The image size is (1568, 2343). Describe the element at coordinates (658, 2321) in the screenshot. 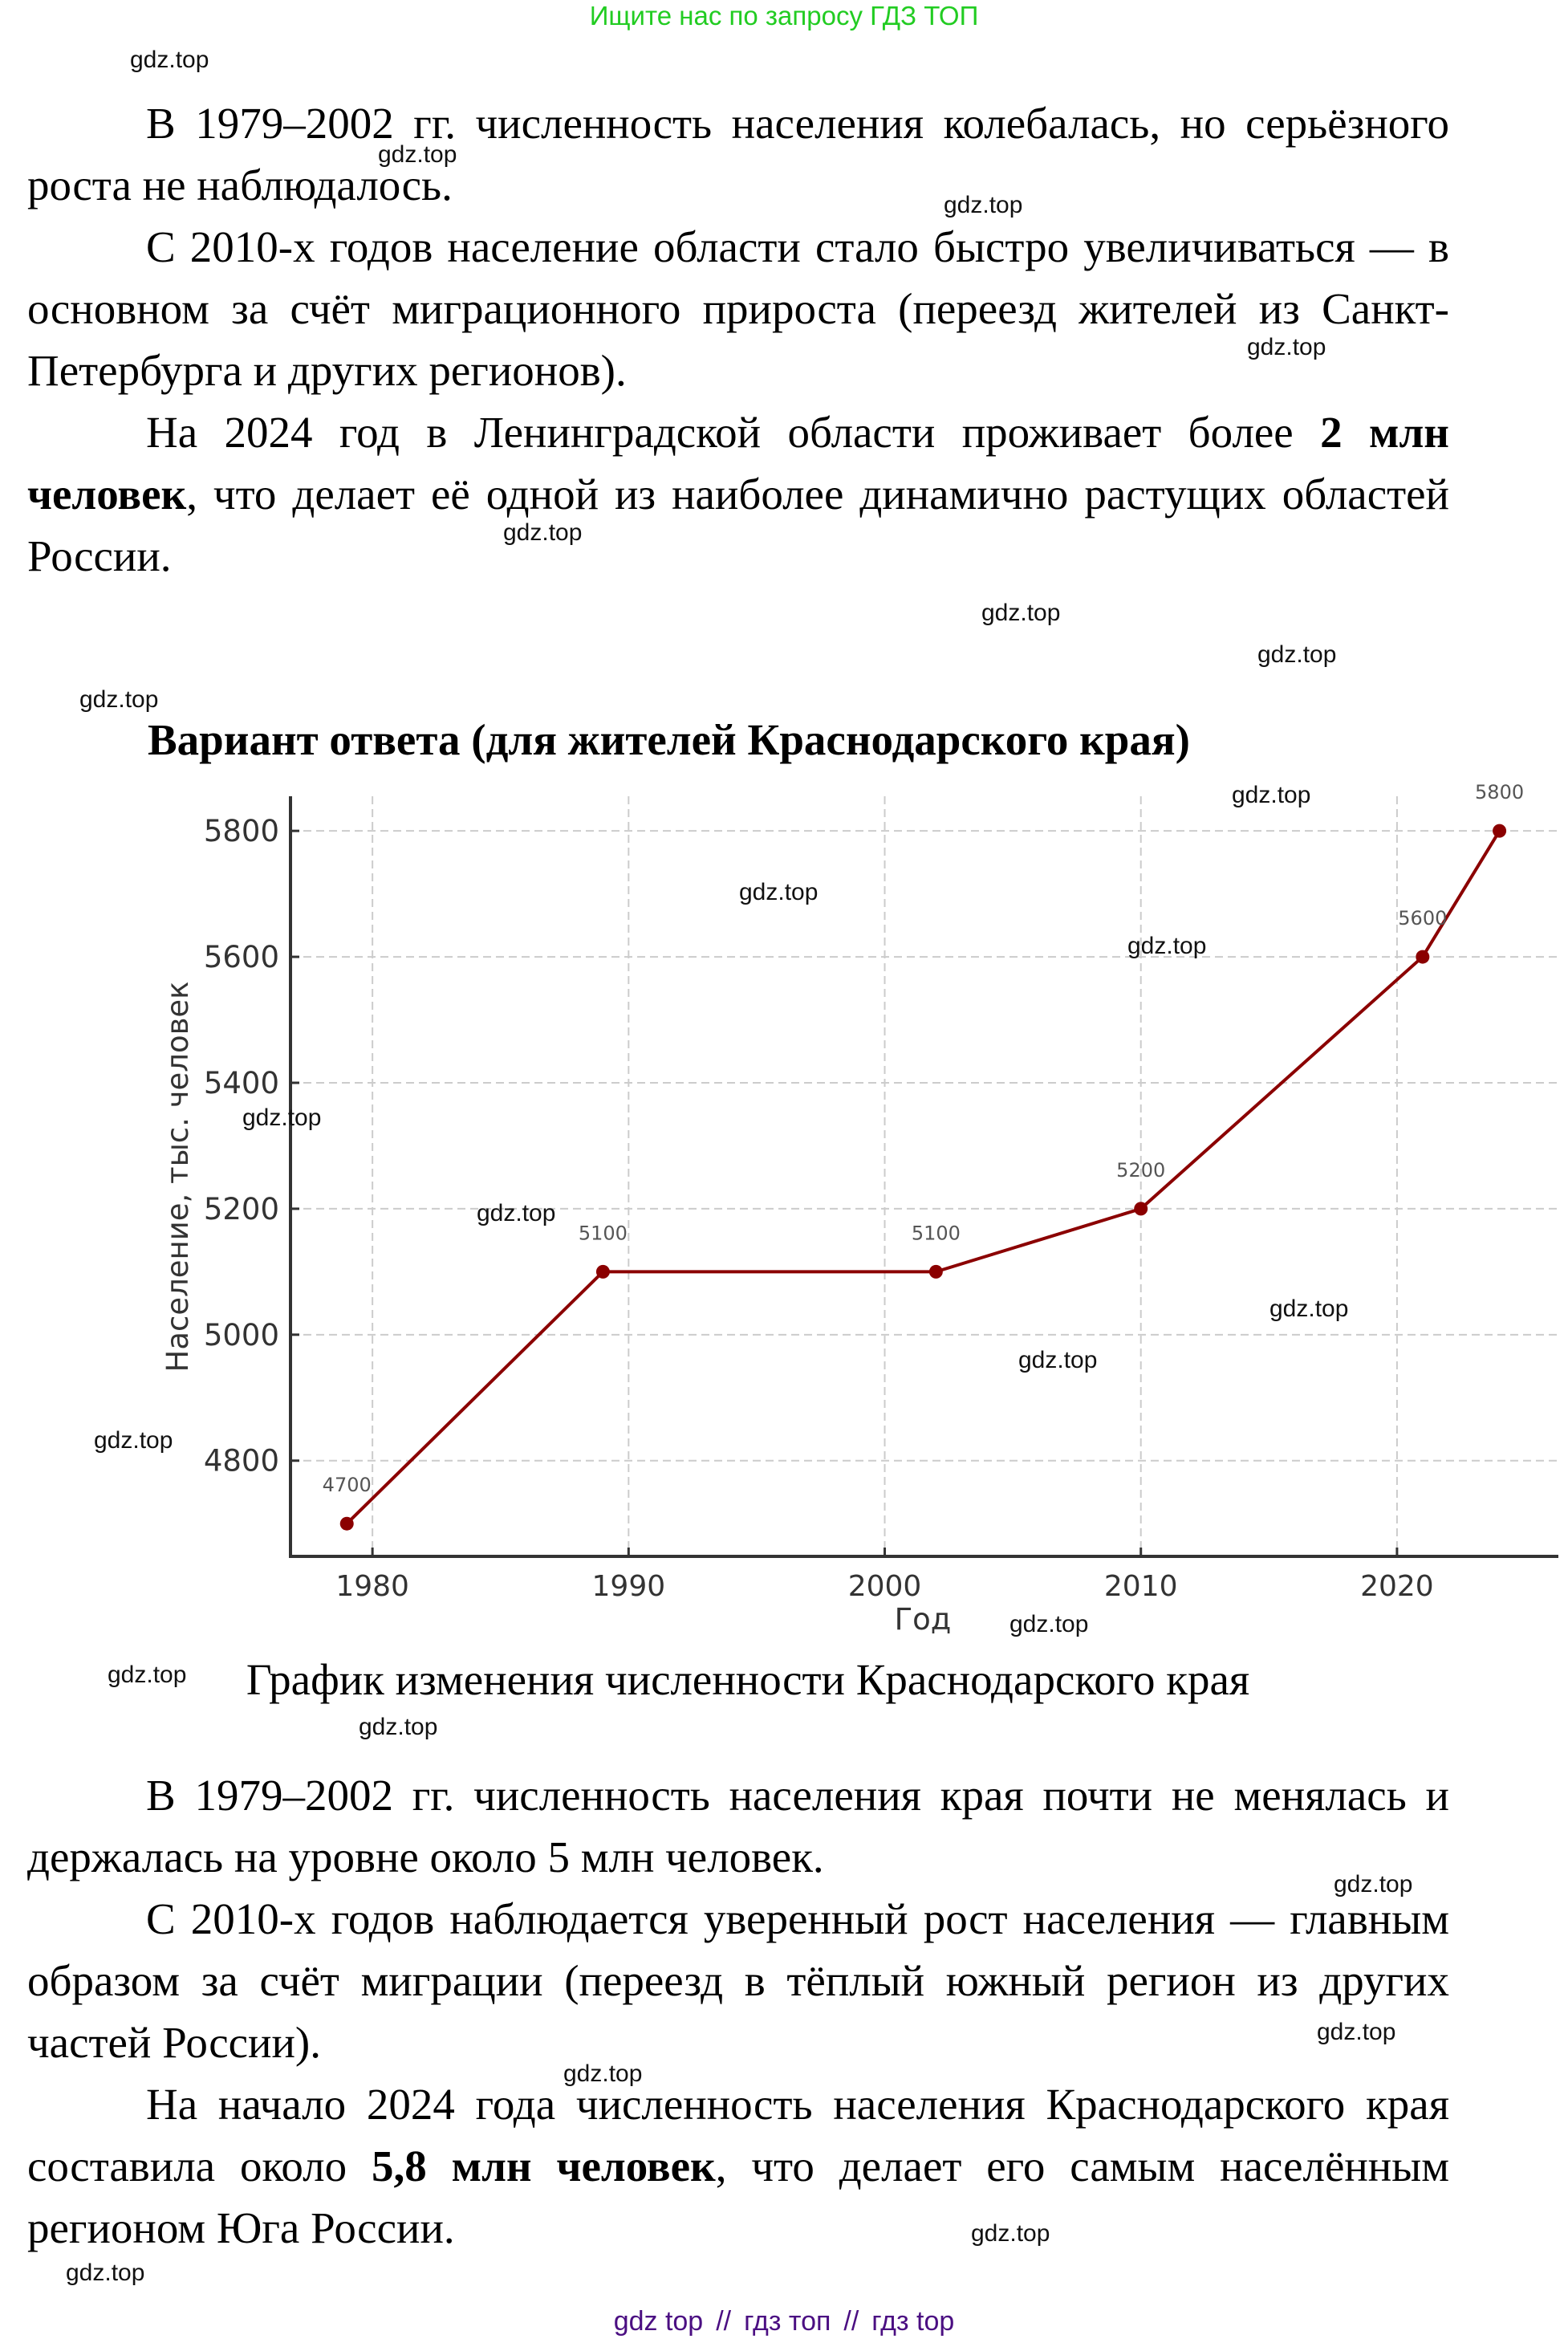

I see `footer-link: gdz top` at that location.